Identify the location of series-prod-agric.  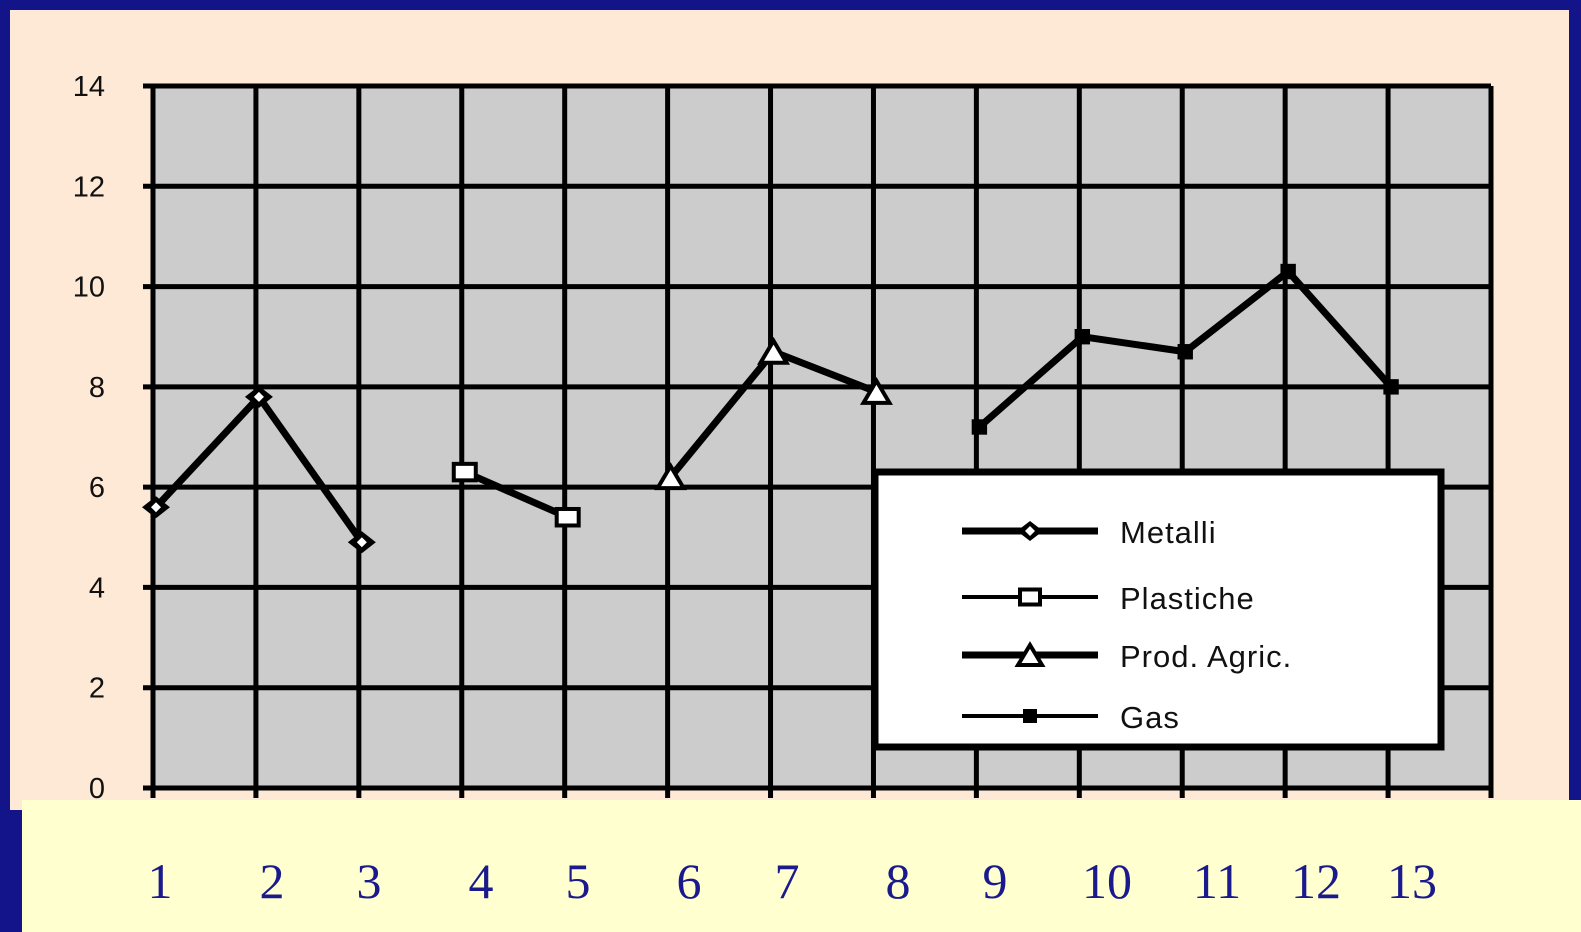
(773, 413).